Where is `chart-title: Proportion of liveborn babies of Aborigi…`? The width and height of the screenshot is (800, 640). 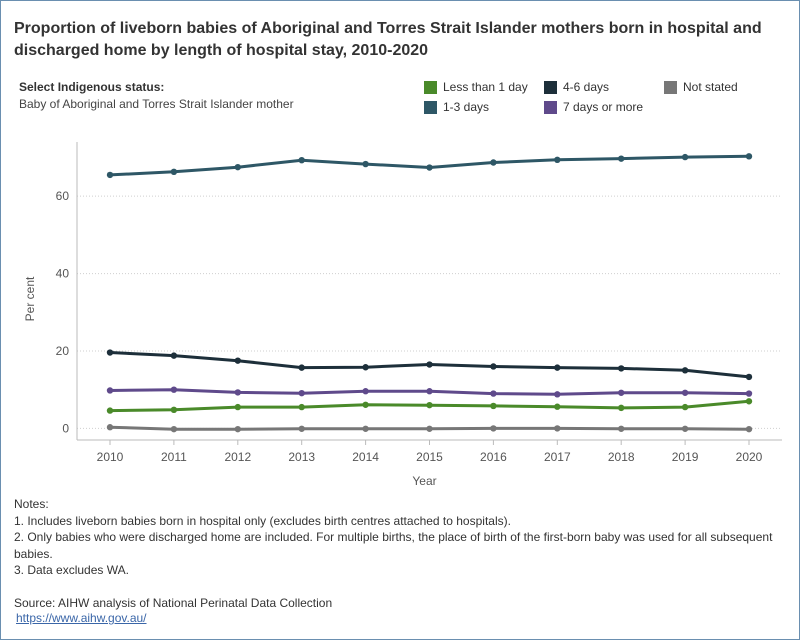 chart-title: Proportion of liveborn babies of Aborigi… is located at coordinates (388, 39).